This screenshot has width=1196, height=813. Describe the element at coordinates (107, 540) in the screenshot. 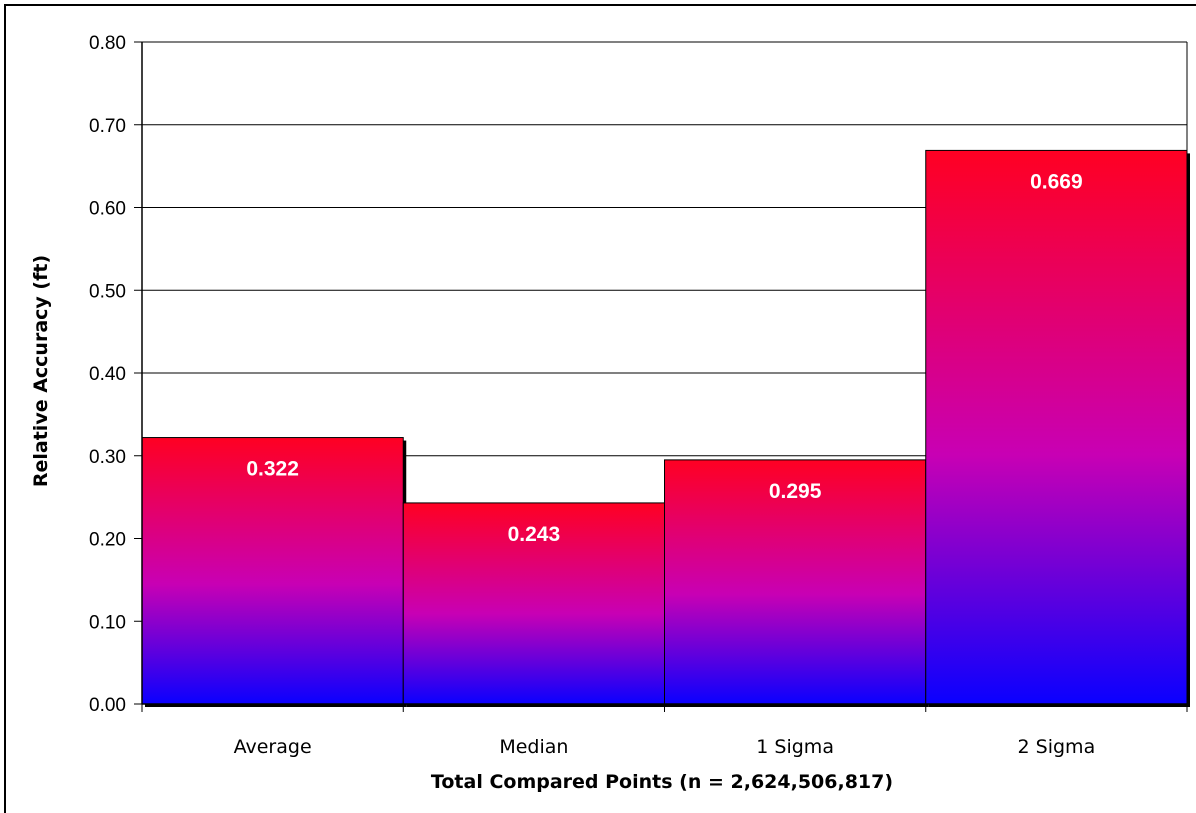

I see `y-tick-label: 0.20` at that location.